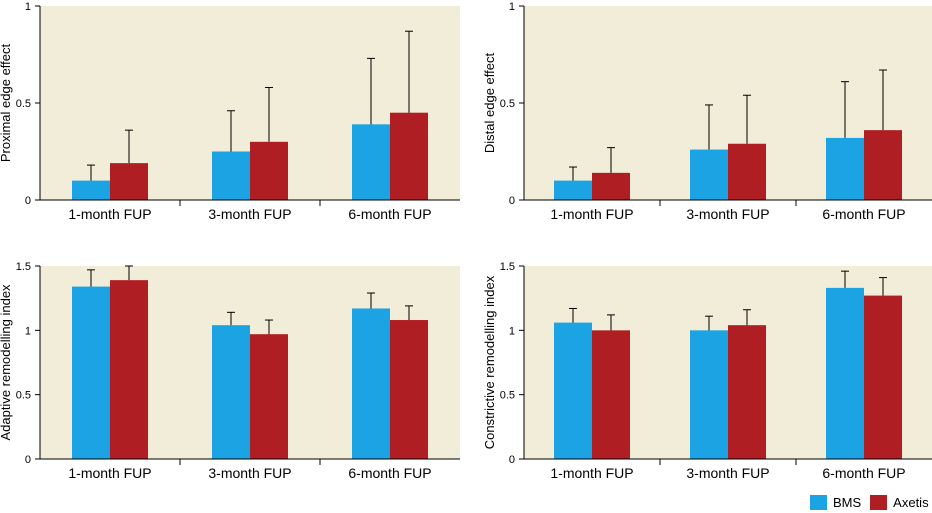 This screenshot has height=513, width=932. What do you see at coordinates (6, 102) in the screenshot?
I see `y-axis-label: Proximal edge effect` at bounding box center [6, 102].